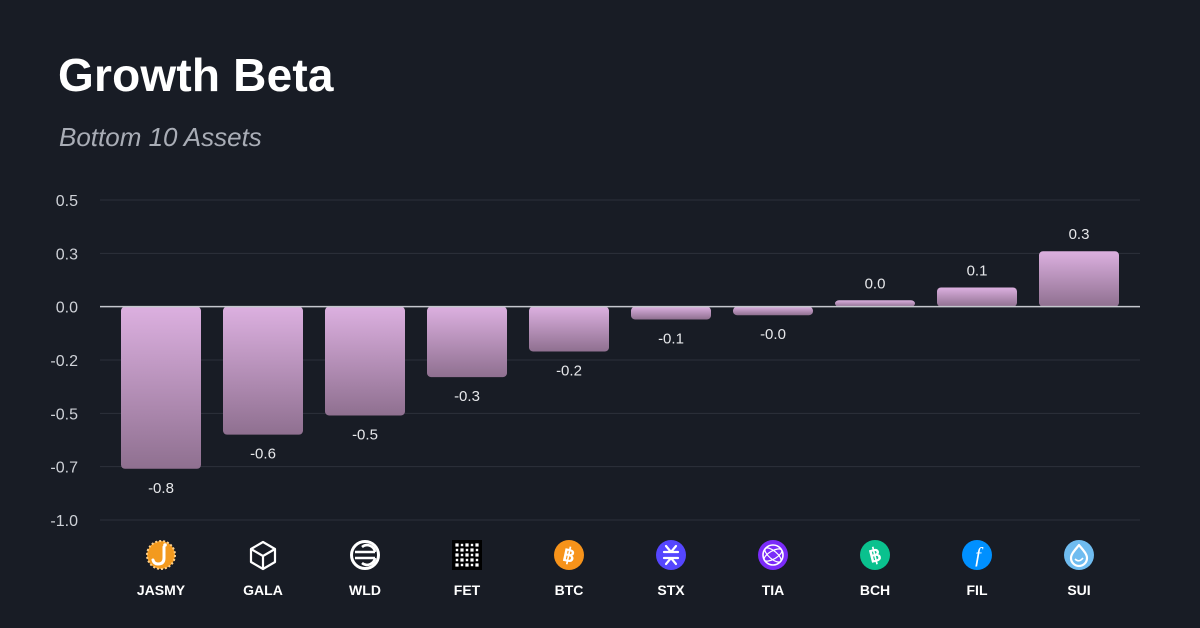  What do you see at coordinates (64, 414) in the screenshot?
I see `y-tick-label: -0.5` at bounding box center [64, 414].